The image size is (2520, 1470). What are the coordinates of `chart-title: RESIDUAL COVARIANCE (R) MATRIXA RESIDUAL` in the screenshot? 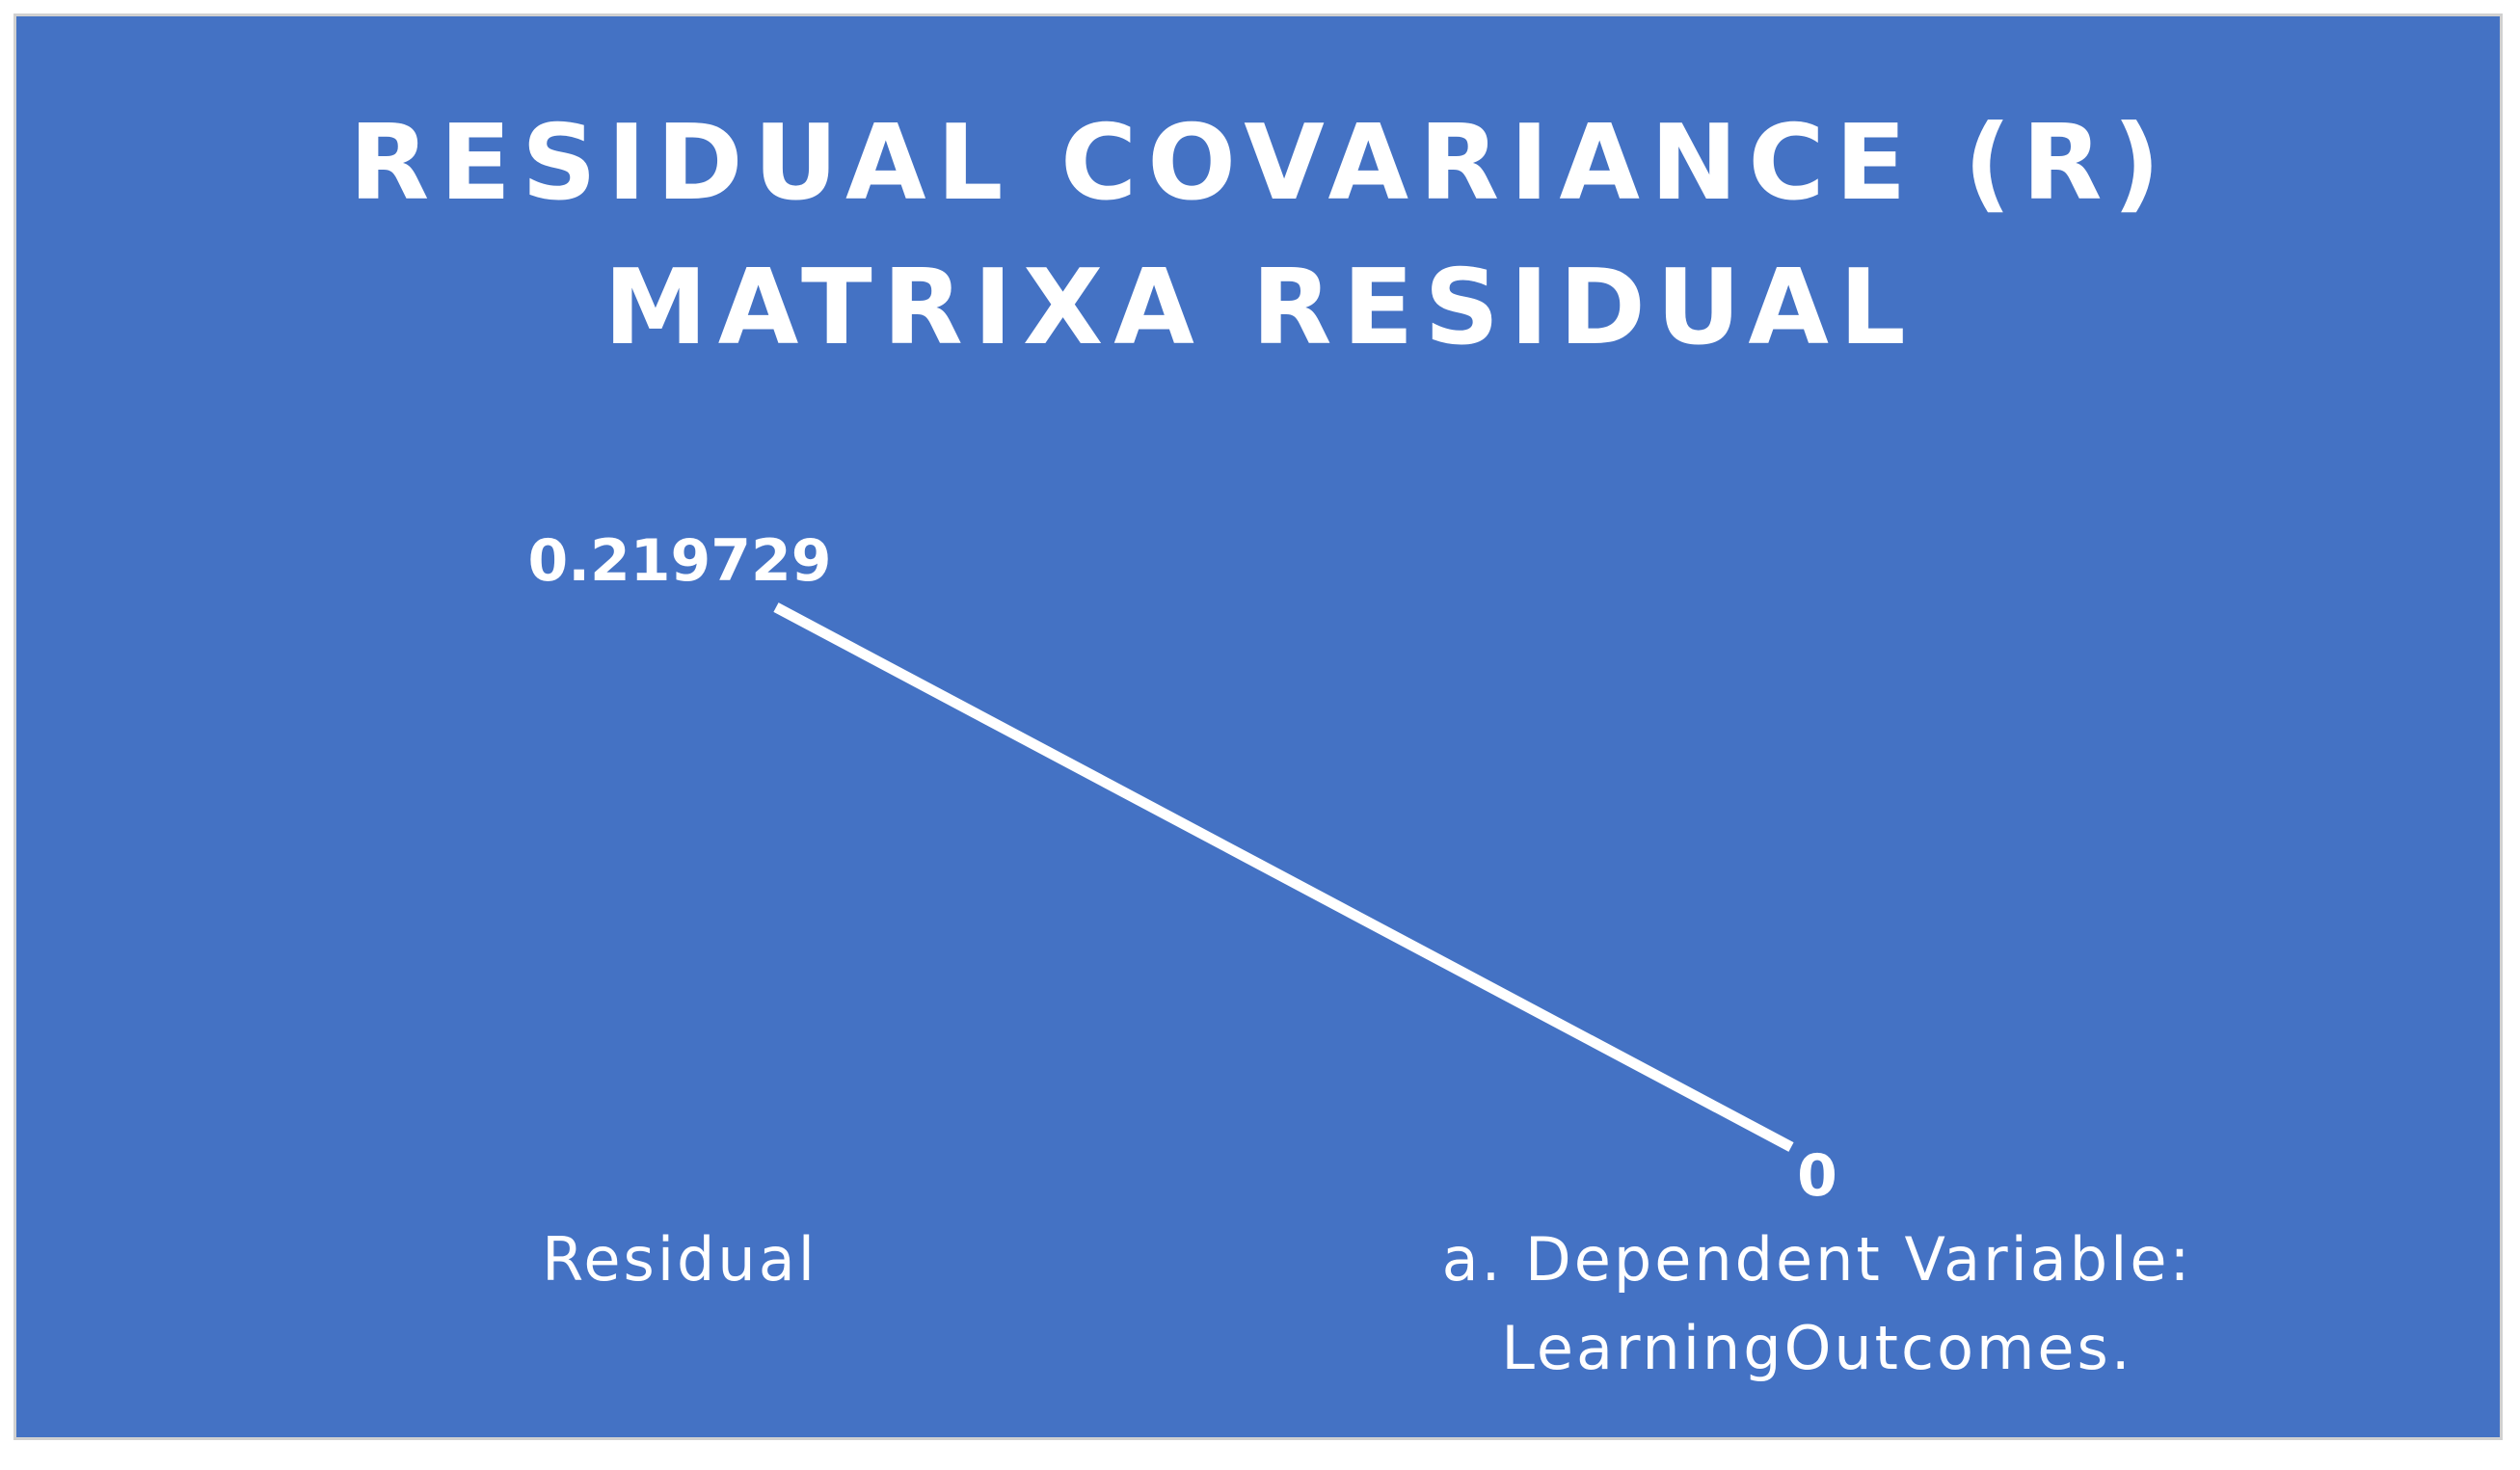 It's located at (1260, 235).